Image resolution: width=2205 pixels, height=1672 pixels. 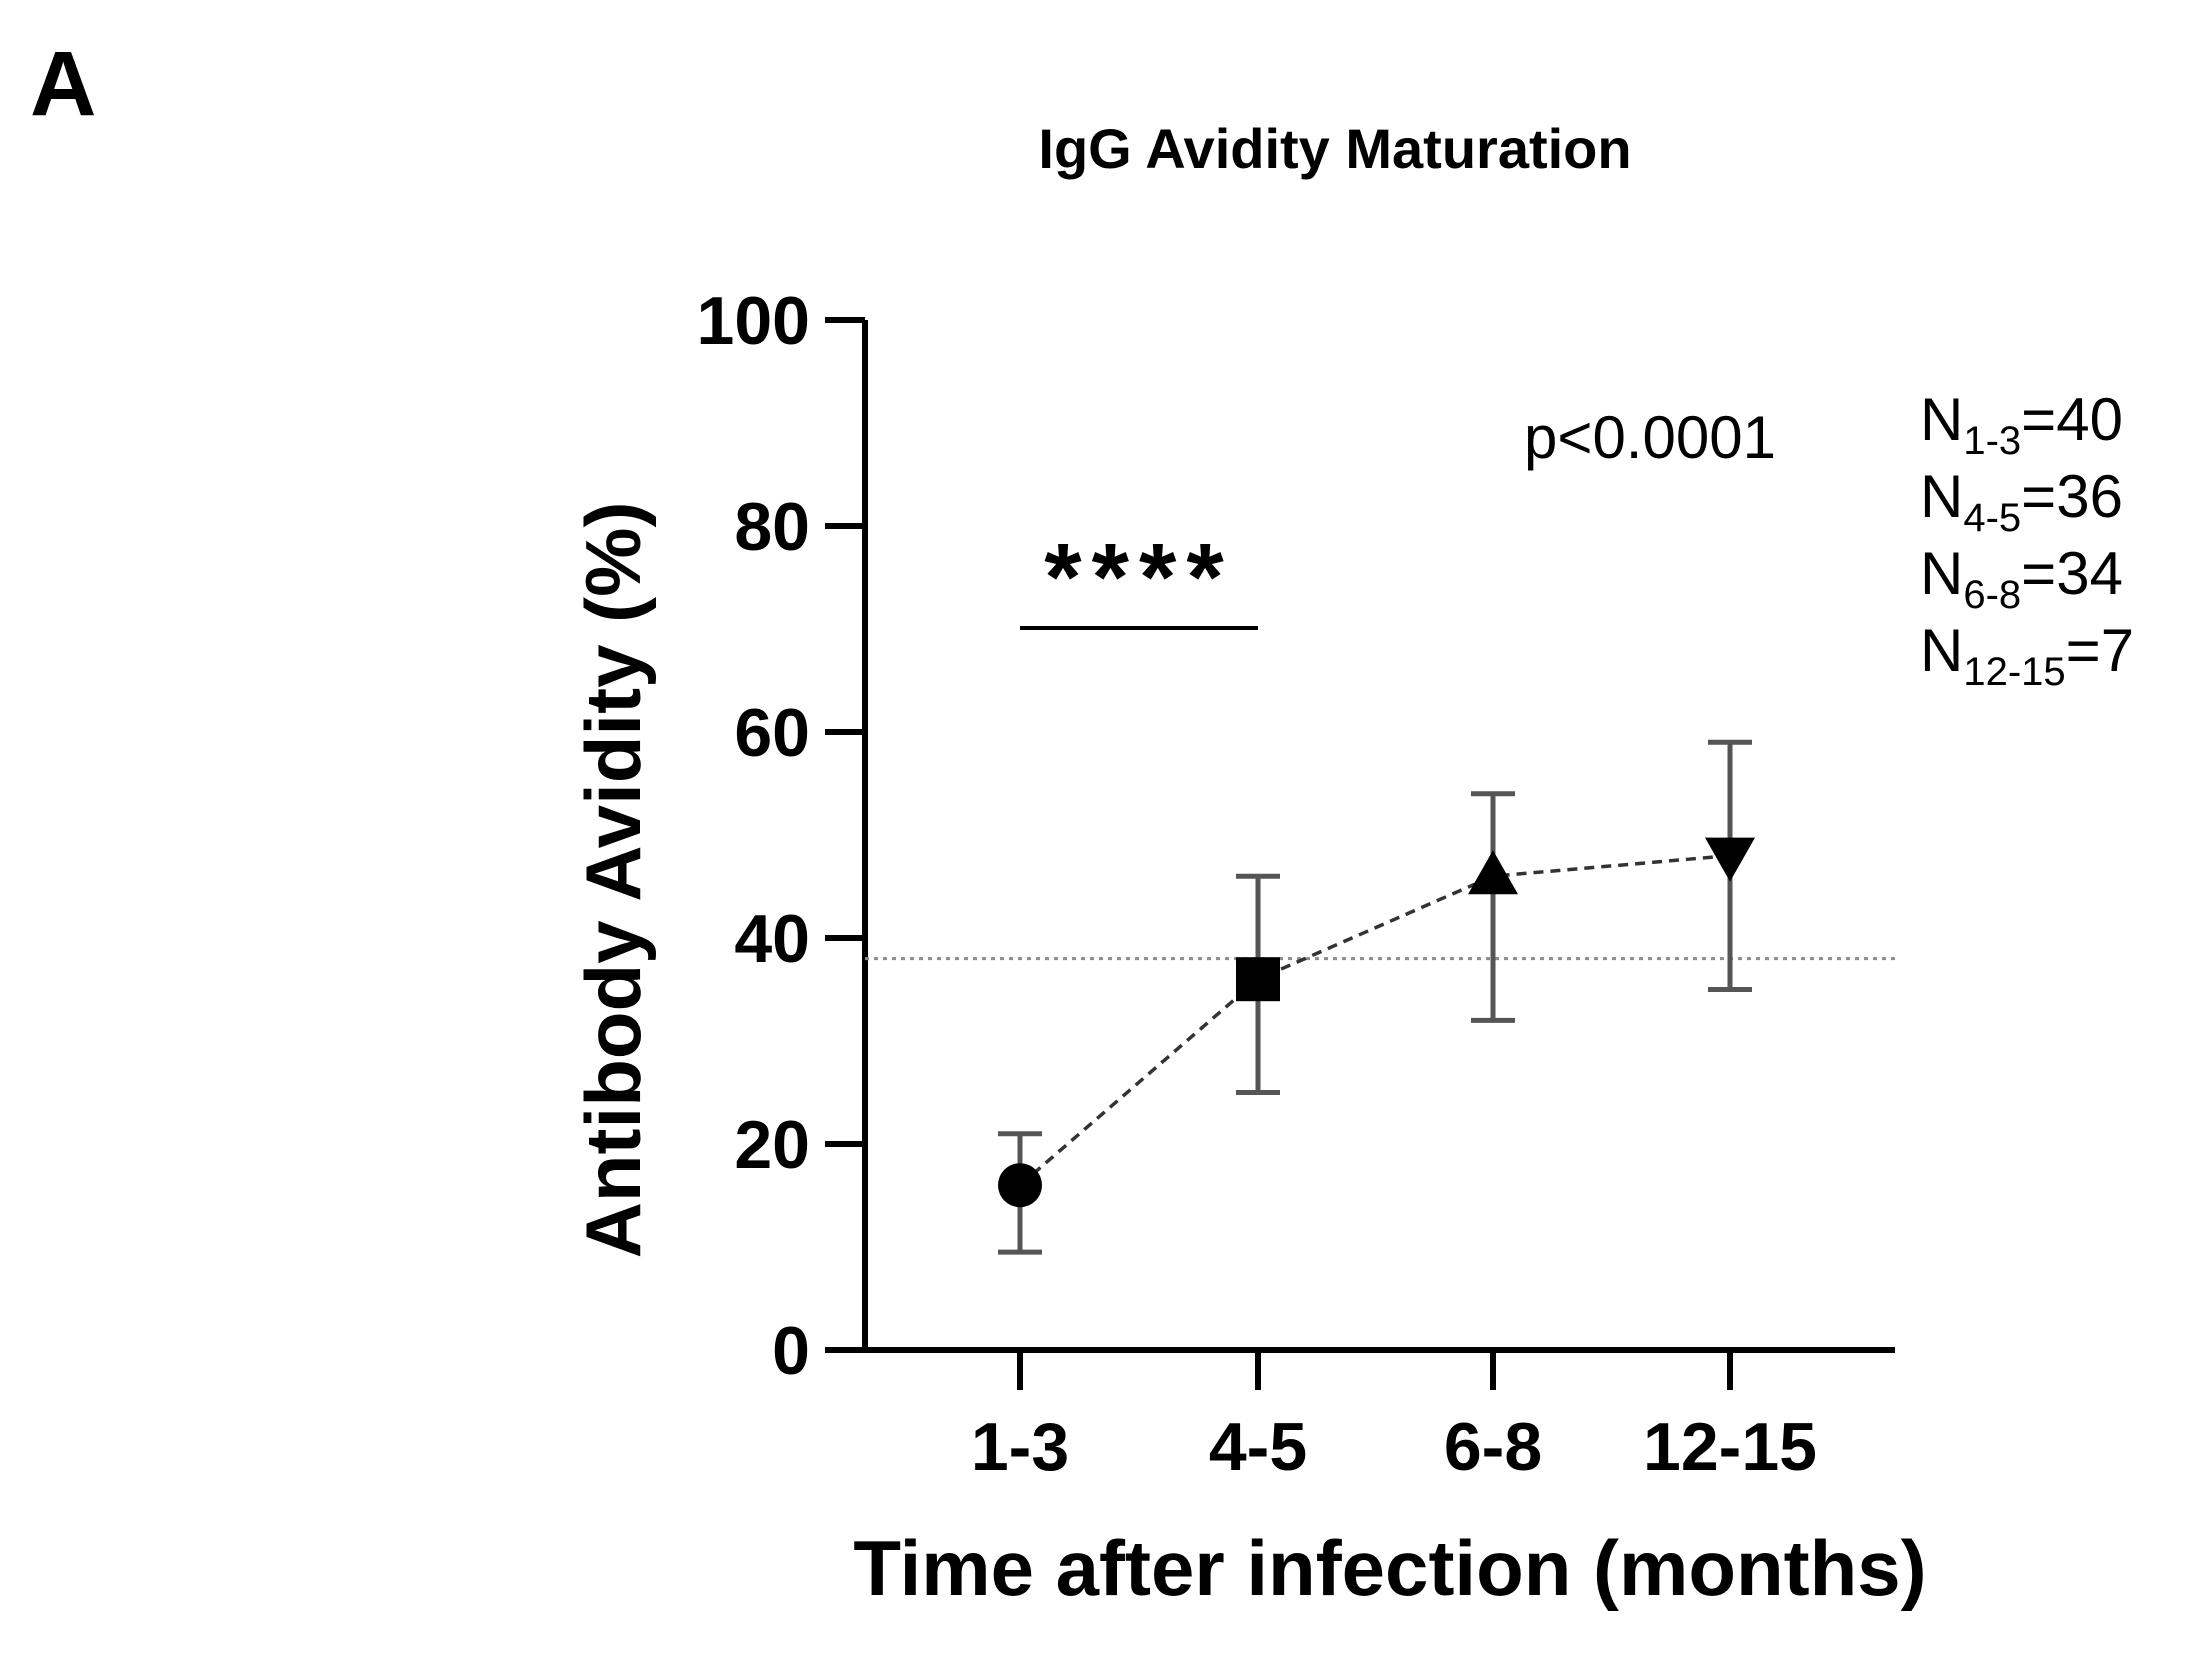 I want to click on significance-stars: ****, so click(x=1138, y=577).